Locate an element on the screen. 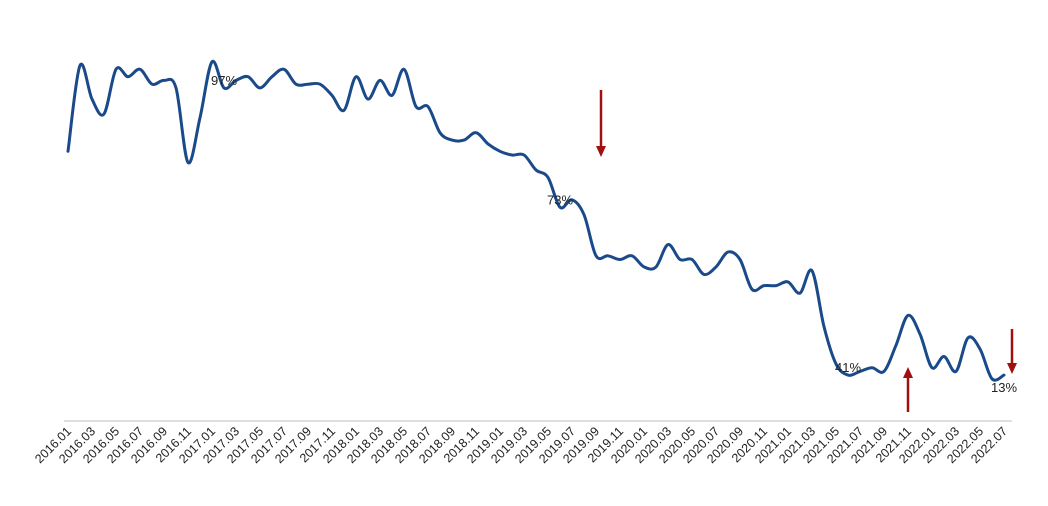 The height and width of the screenshot is (506, 1048). data-label: 41% is located at coordinates (848, 367).